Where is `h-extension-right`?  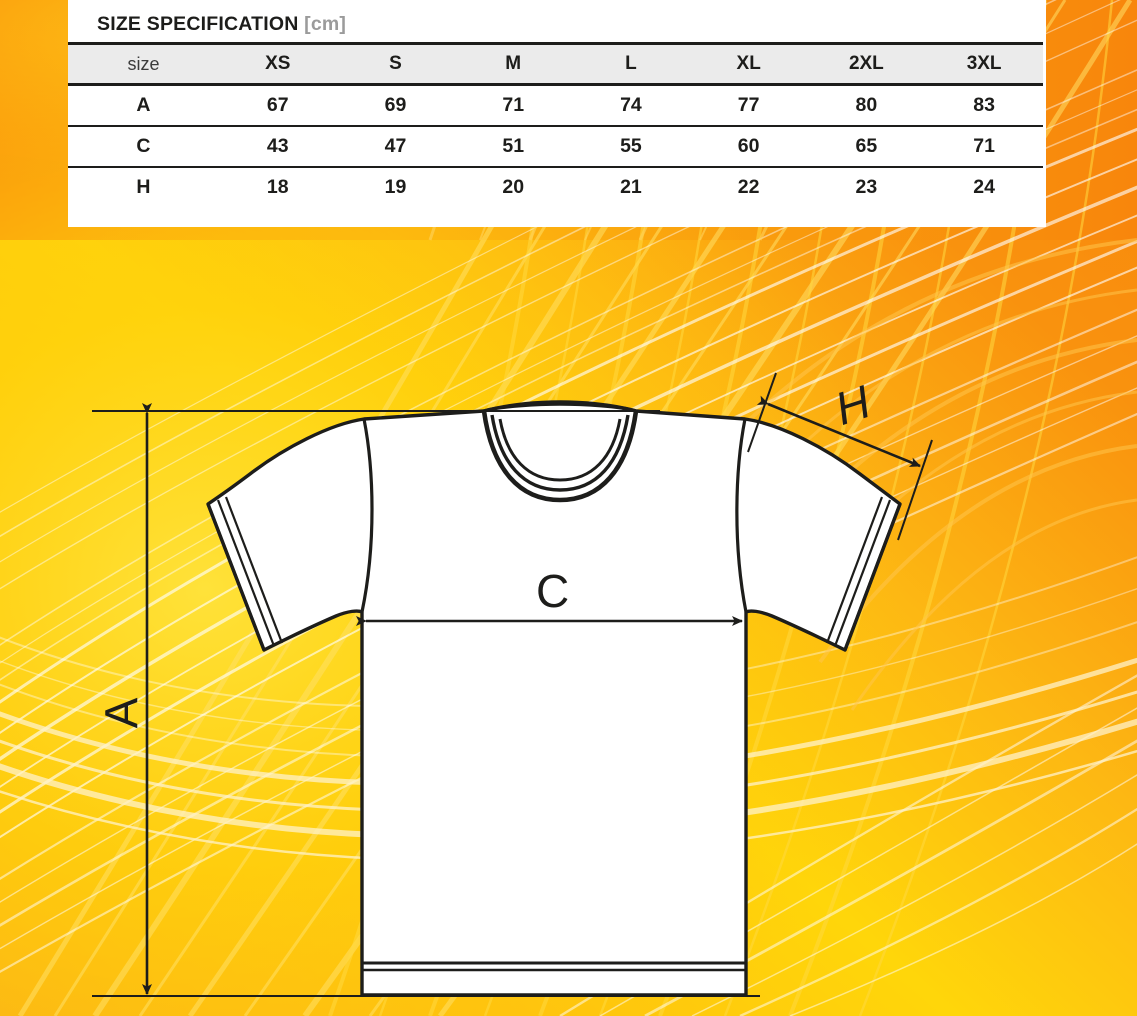 h-extension-right is located at coordinates (915, 490).